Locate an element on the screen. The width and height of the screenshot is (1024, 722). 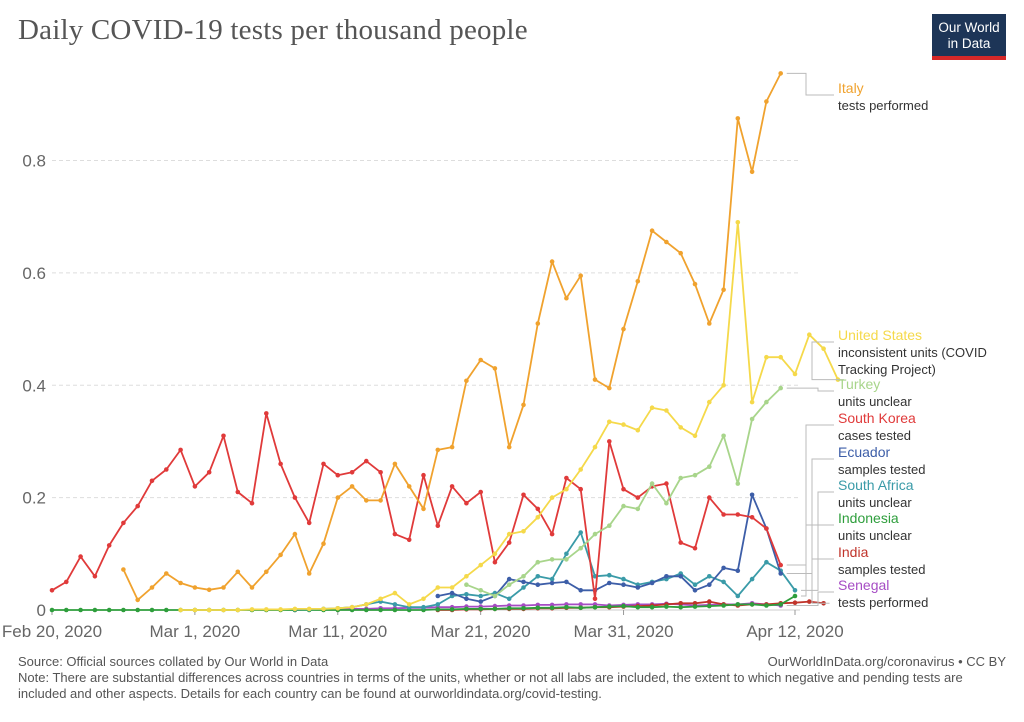
legend-italy: Italy tests performed is located at coordinates (857, 92).